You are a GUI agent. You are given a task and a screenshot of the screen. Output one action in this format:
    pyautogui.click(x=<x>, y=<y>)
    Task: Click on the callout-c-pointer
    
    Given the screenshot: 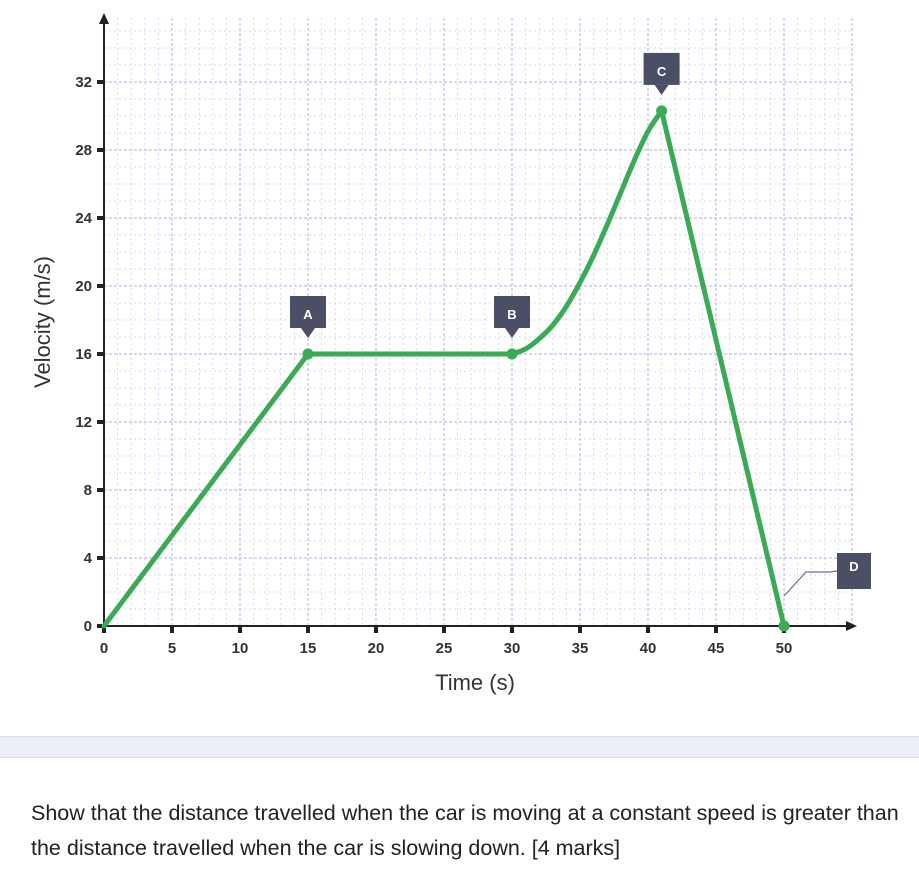 What is the action you would take?
    pyautogui.click(x=661, y=89)
    